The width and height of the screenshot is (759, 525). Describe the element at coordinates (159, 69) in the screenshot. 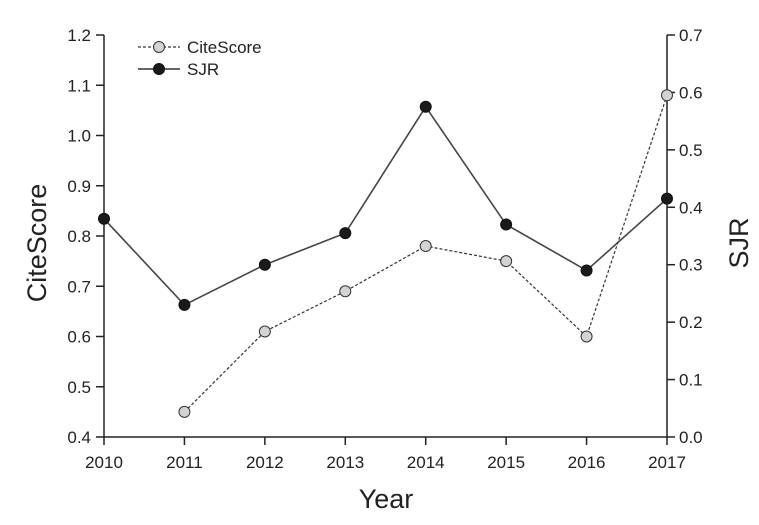

I see `legend-sjr-marker` at that location.